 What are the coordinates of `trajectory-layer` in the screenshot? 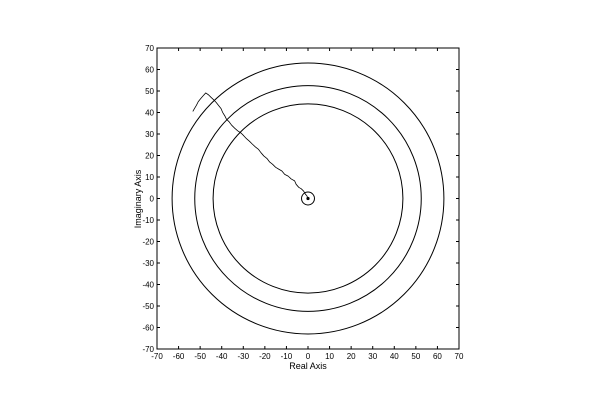 It's located at (251, 146).